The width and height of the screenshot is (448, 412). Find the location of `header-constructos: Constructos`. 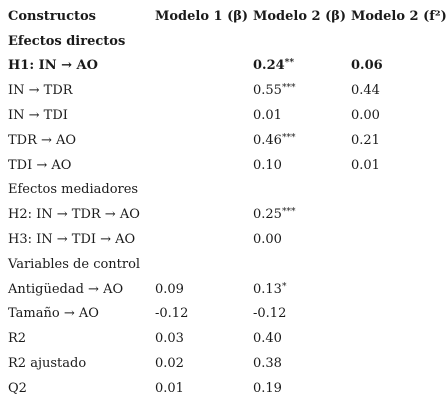

header-constructos: Constructos is located at coordinates (52, 16).